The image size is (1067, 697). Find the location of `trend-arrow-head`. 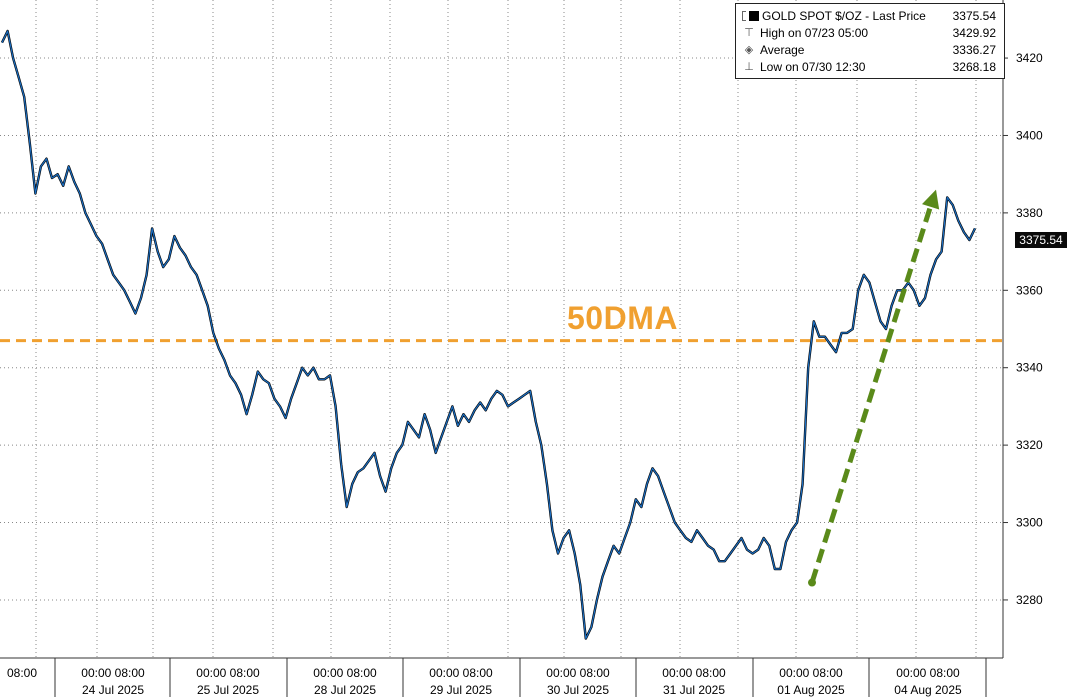

trend-arrow-head is located at coordinates (930, 199).